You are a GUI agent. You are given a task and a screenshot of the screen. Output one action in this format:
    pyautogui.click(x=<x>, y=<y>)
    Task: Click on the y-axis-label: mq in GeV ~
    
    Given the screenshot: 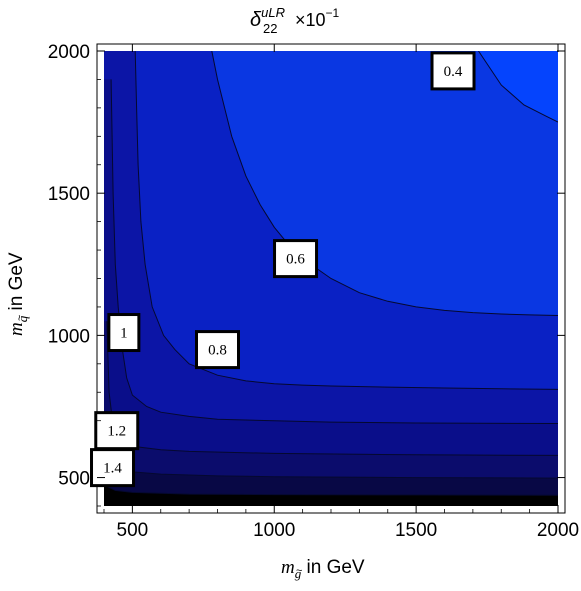 What is the action you would take?
    pyautogui.click(x=18, y=294)
    